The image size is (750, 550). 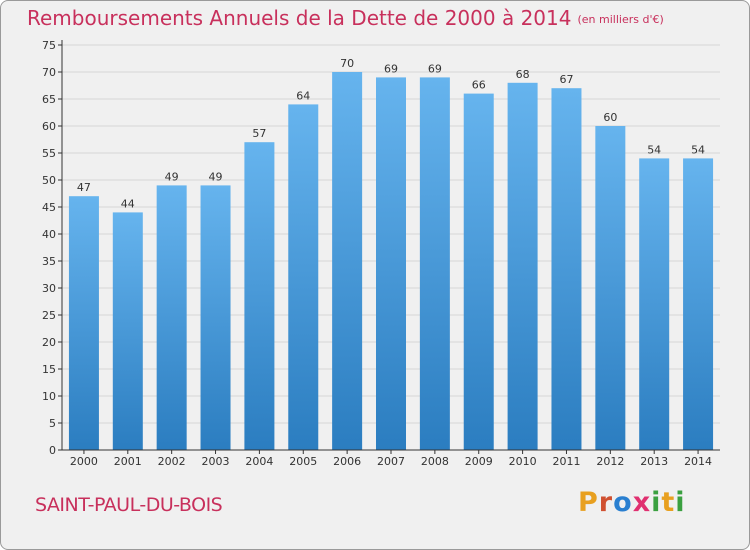 What do you see at coordinates (623, 502) in the screenshot?
I see `logo-letter: o` at bounding box center [623, 502].